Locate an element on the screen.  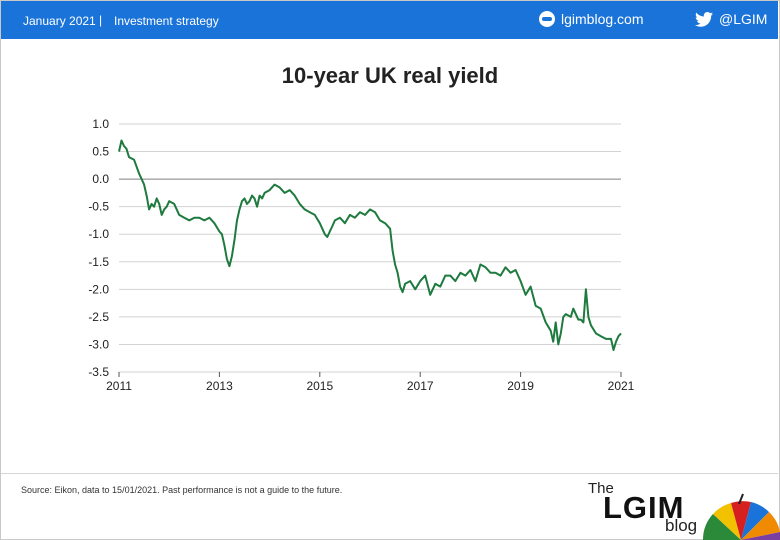
y-tick-label: -0.5 is located at coordinates (98, 207).